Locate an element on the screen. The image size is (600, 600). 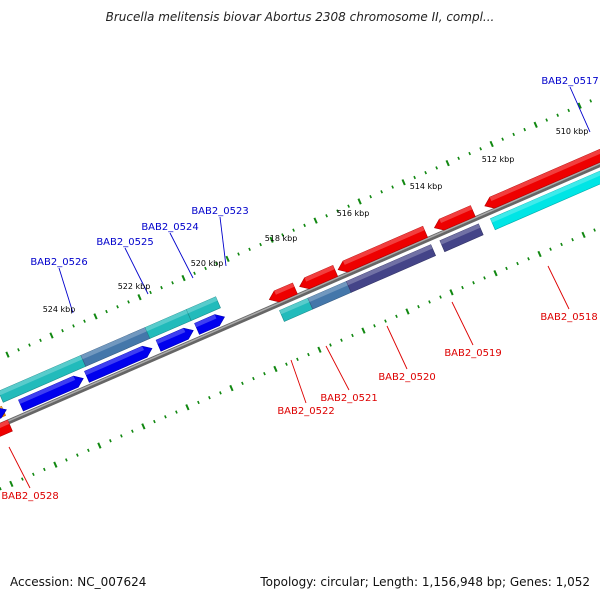
gene-feature-cyan is located at coordinates (203, 308).